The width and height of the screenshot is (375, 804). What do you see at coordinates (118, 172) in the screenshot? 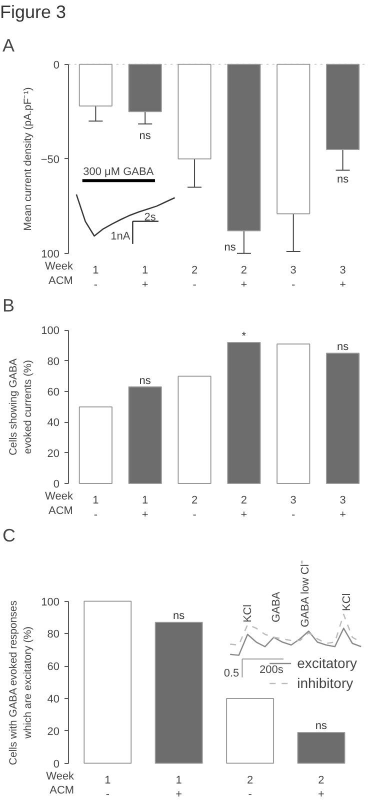
I see `annotation: 300 μM GABA` at bounding box center [118, 172].